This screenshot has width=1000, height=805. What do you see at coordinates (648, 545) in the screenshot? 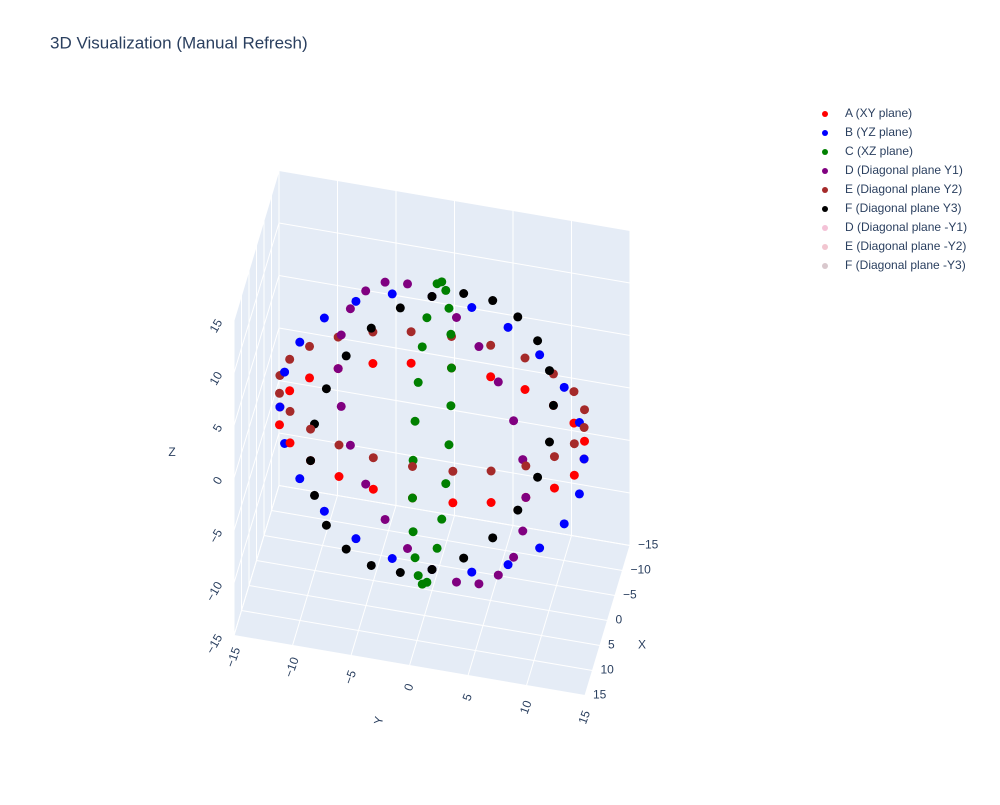
I see `x-tick-label: −15` at bounding box center [648, 545].